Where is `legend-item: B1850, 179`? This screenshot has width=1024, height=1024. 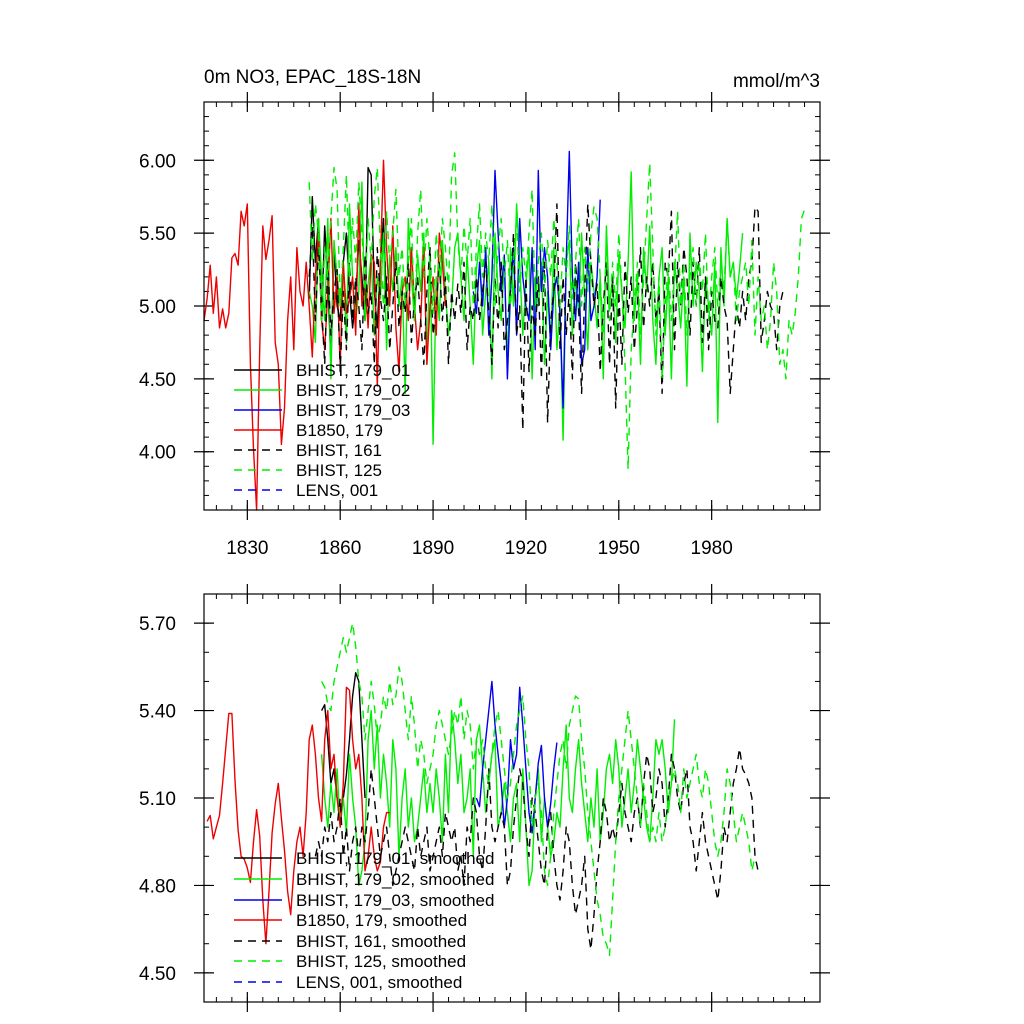 legend-item: B1850, 179 is located at coordinates (308, 430).